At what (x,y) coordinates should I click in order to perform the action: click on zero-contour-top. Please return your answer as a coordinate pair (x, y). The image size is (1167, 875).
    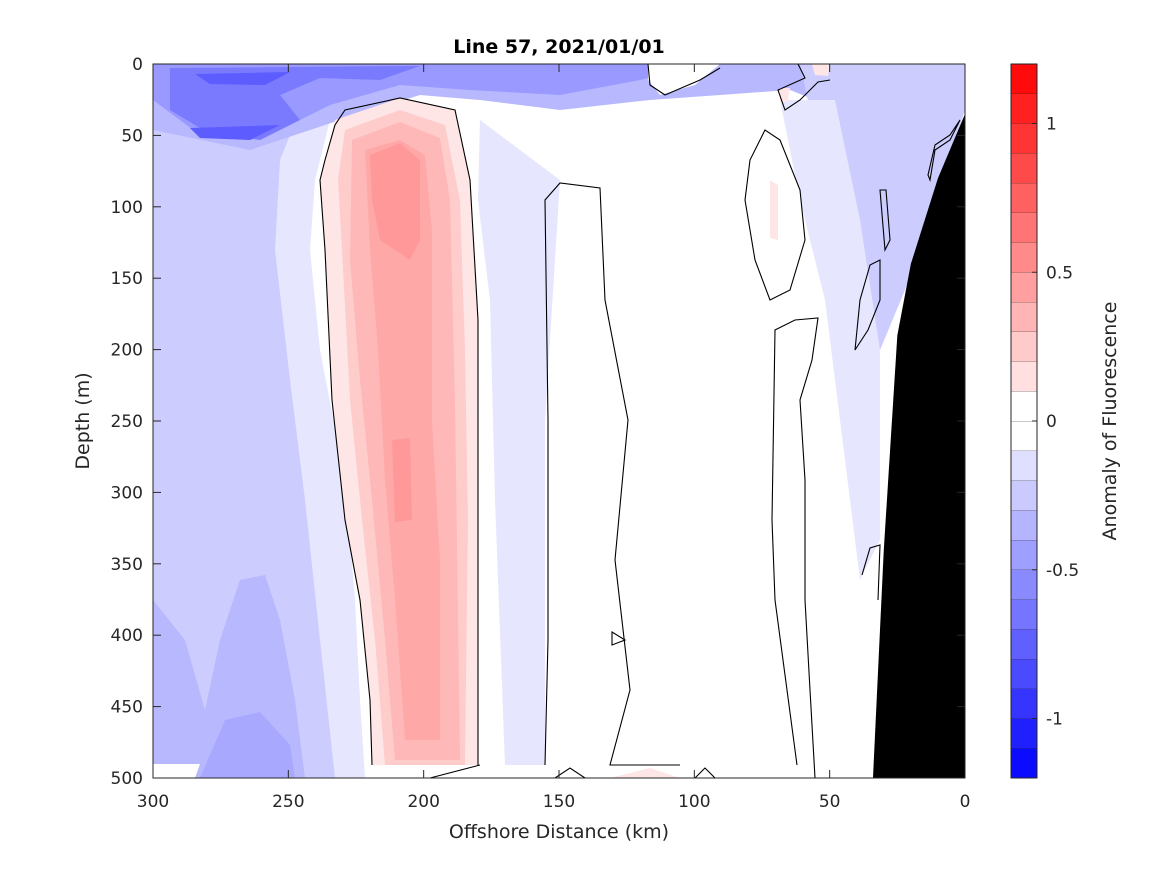
    Looking at the image, I should click on (684, 80).